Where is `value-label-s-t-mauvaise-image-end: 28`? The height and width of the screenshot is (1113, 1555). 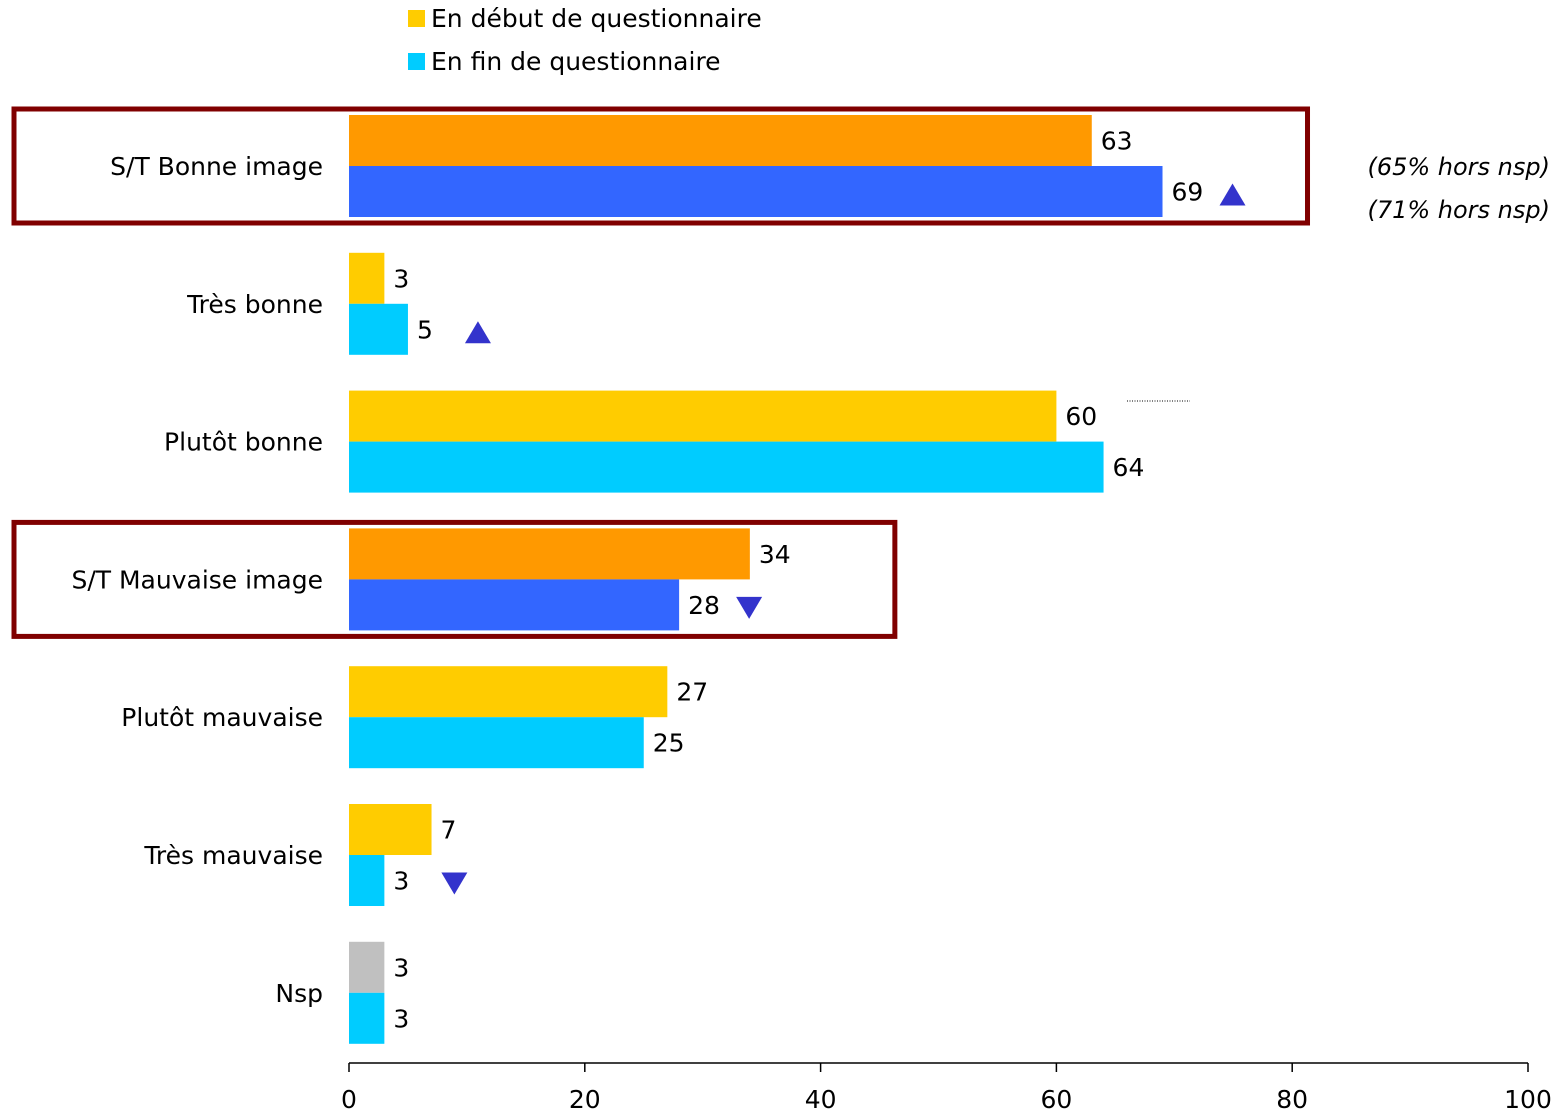 value-label-s-t-mauvaise-image-end: 28 is located at coordinates (704, 605).